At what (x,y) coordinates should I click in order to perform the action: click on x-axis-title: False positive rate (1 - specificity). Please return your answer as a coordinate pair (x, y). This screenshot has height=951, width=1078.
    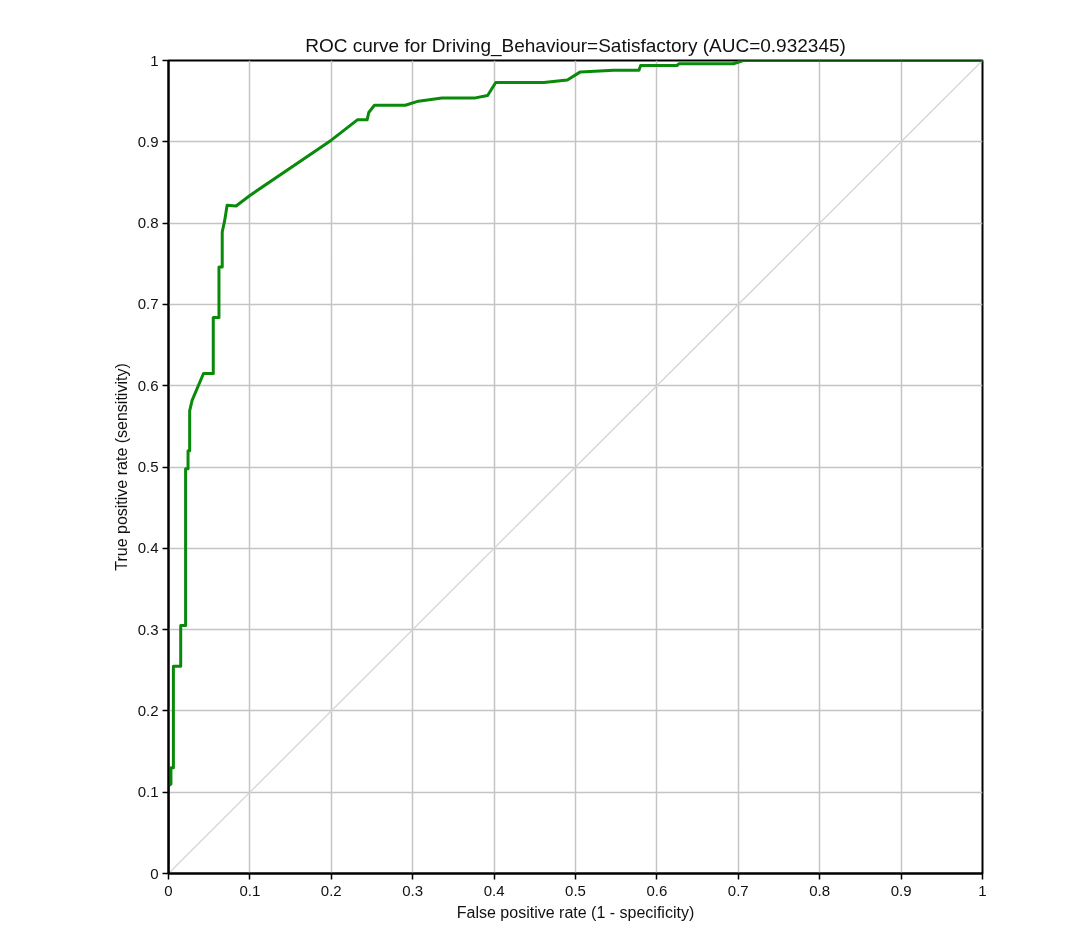
    Looking at the image, I should click on (575, 912).